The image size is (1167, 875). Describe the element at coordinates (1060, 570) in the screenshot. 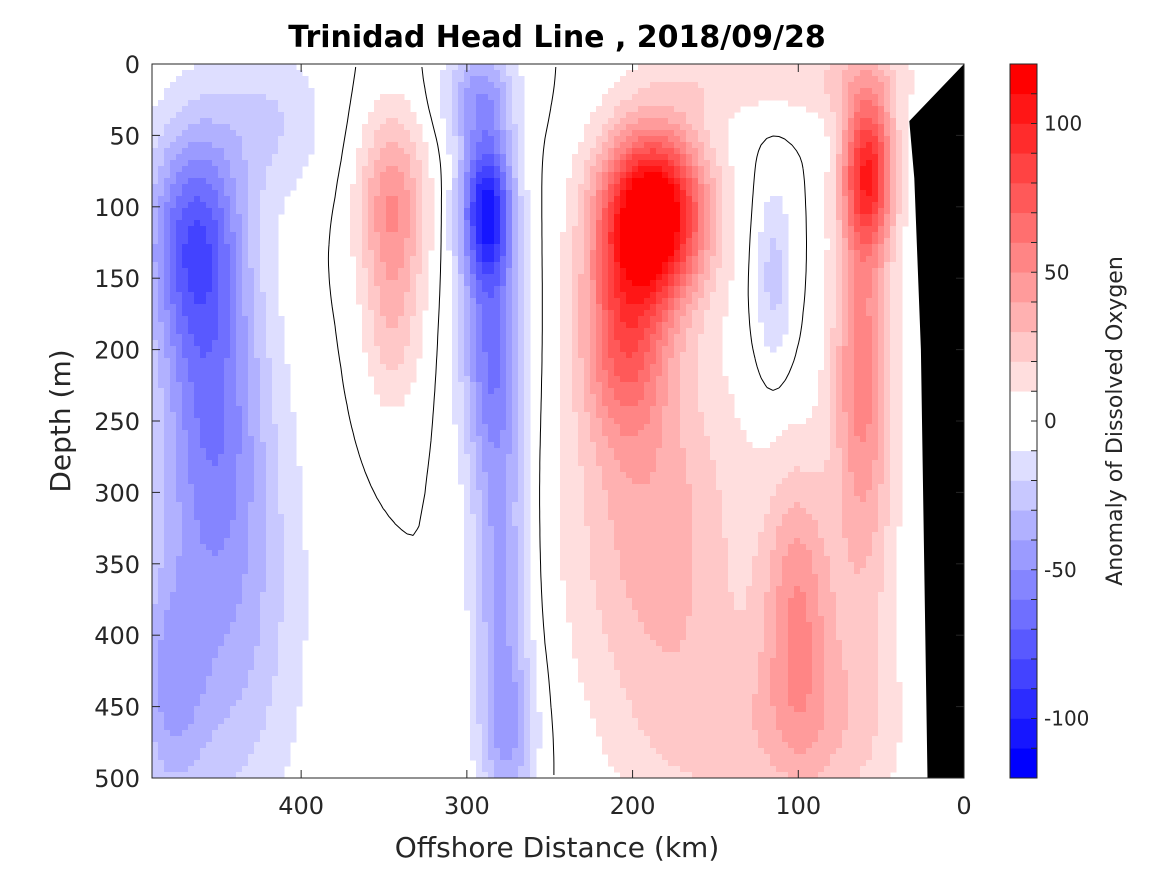

I see `colorbar-tick-label: -50` at that location.